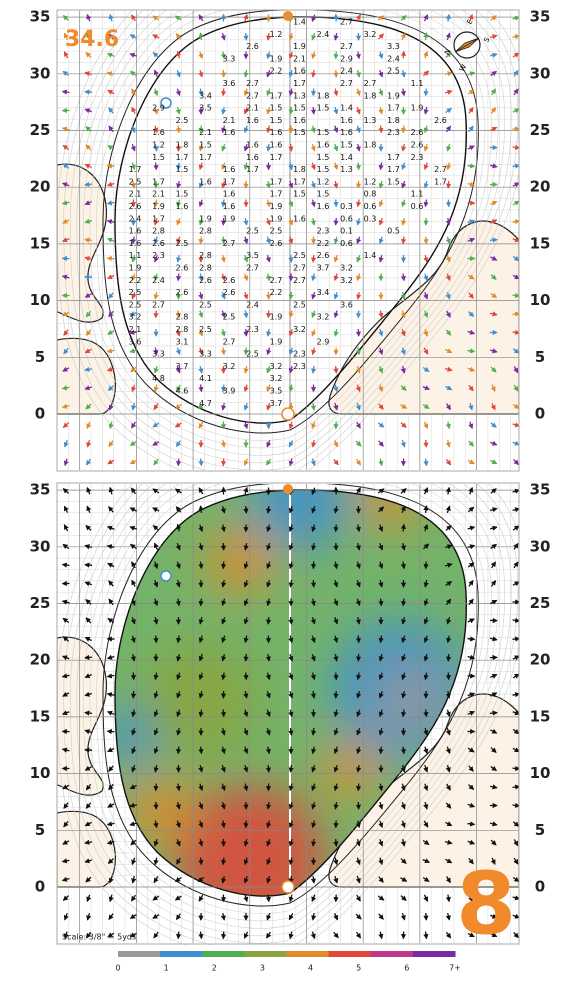 The width and height of the screenshot is (577, 1004). Describe the element at coordinates (40, 17) in the screenshot. I see `y-axis-label: 35` at that location.